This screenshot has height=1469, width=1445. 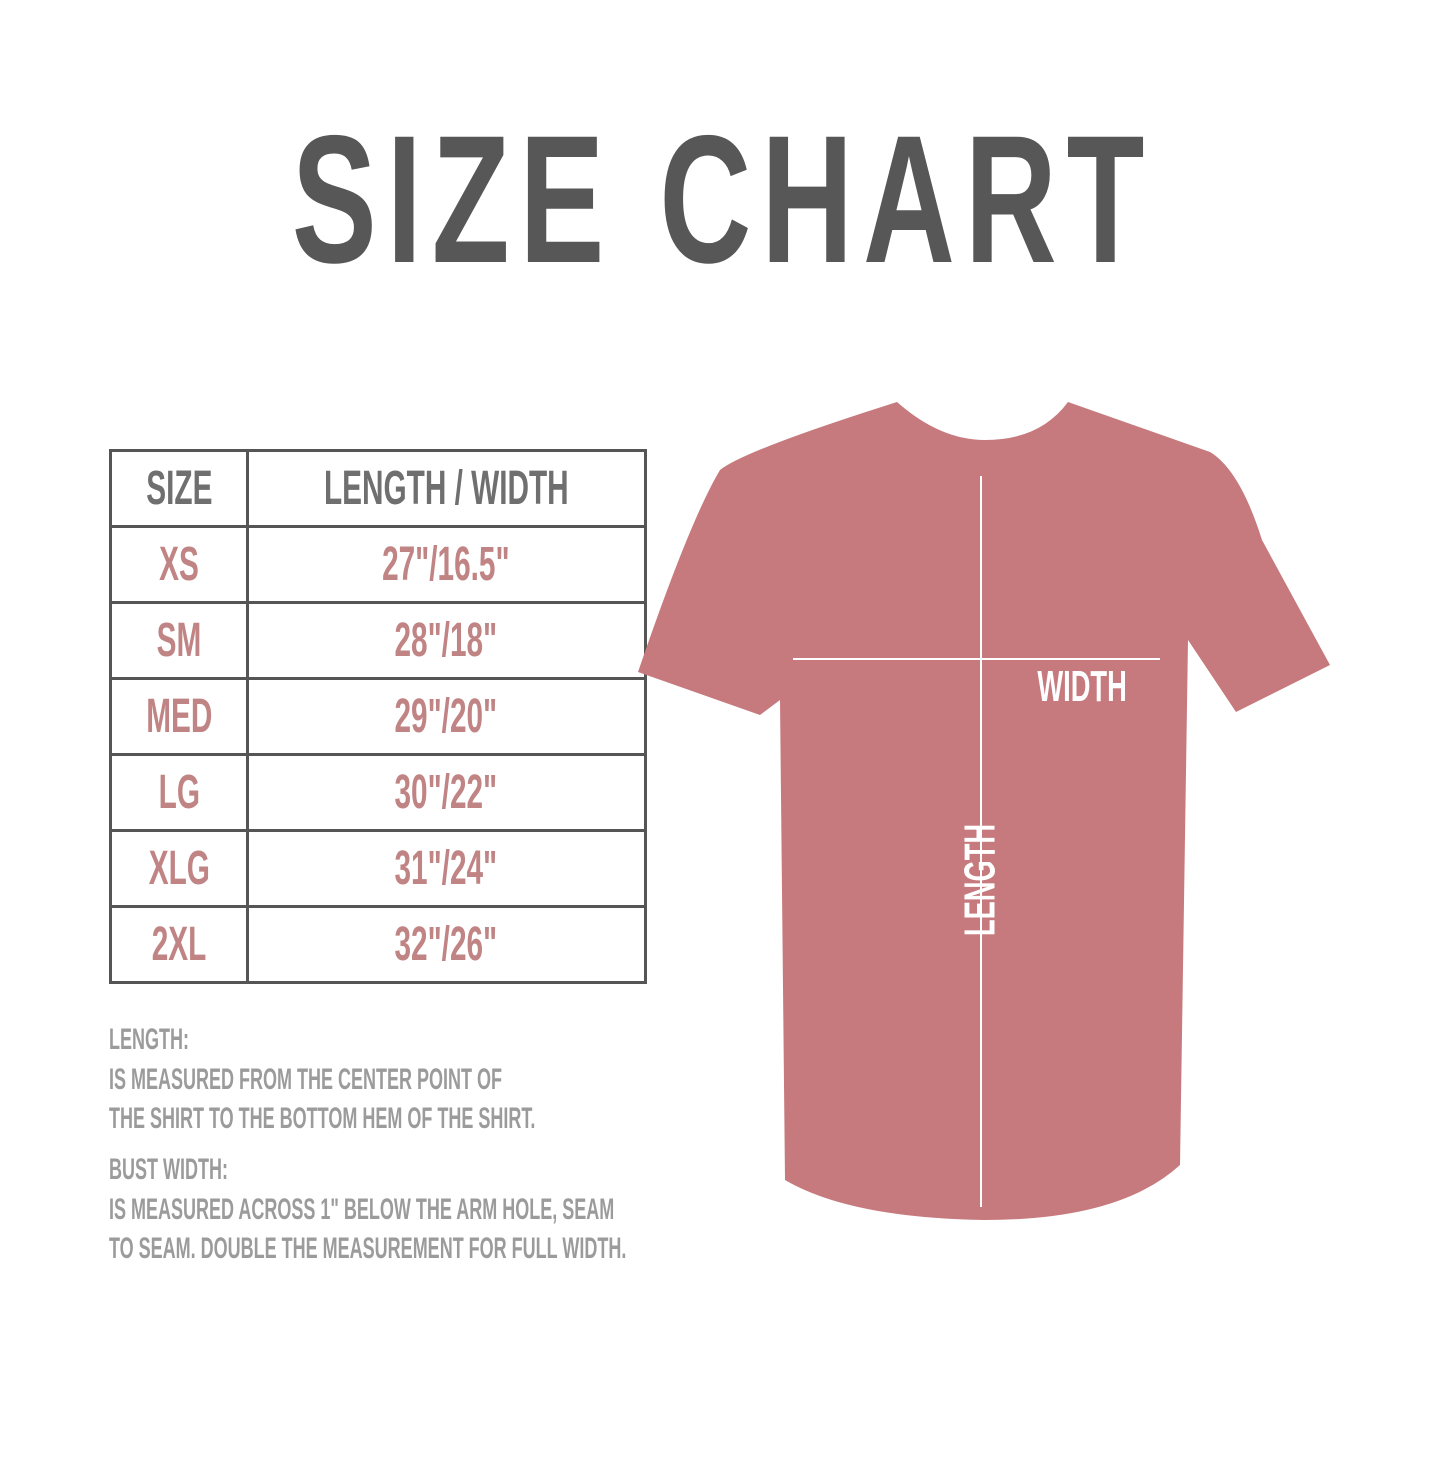 What do you see at coordinates (378, 640) in the screenshot?
I see `table-row: SM 28"/18"` at bounding box center [378, 640].